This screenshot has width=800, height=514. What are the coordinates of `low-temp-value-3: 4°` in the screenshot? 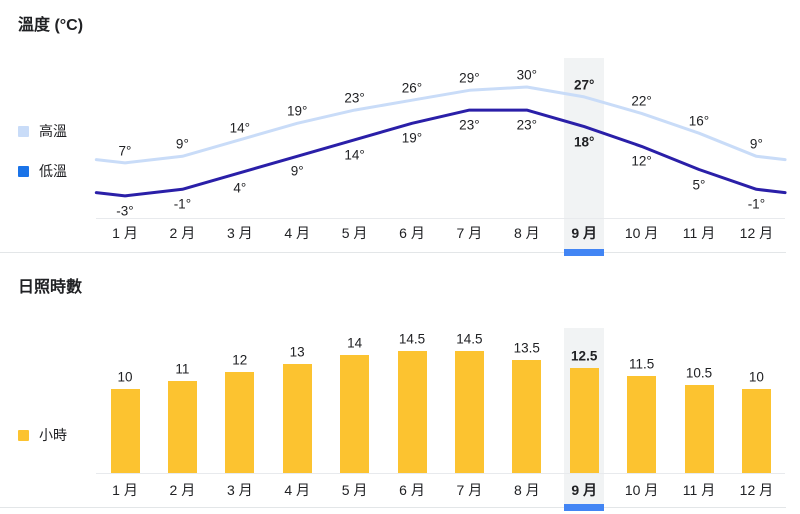 It's located at (240, 188).